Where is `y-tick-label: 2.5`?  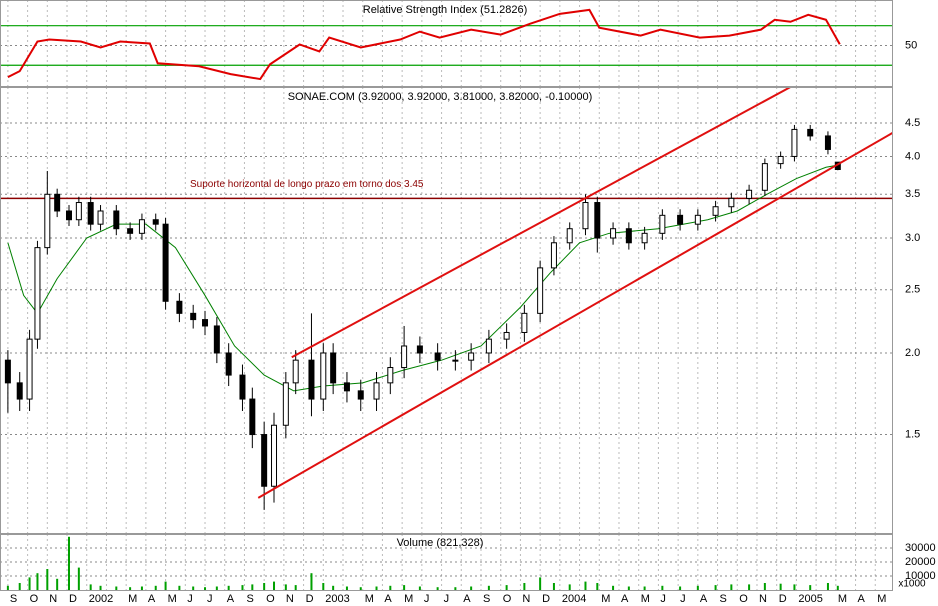 y-tick-label: 2.5 is located at coordinates (912, 290).